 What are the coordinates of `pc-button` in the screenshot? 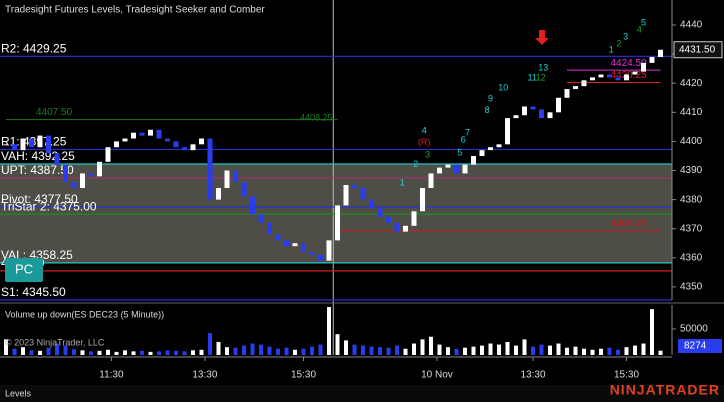 It's located at (24, 270).